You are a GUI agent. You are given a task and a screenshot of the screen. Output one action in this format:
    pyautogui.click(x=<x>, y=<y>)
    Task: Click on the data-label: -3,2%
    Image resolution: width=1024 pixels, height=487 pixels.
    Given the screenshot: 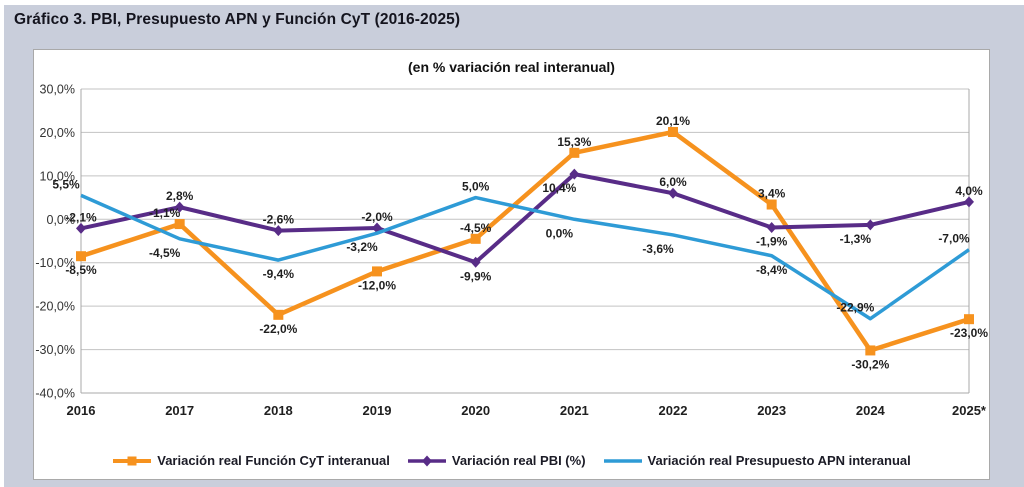 What is the action you would take?
    pyautogui.click(x=362, y=247)
    